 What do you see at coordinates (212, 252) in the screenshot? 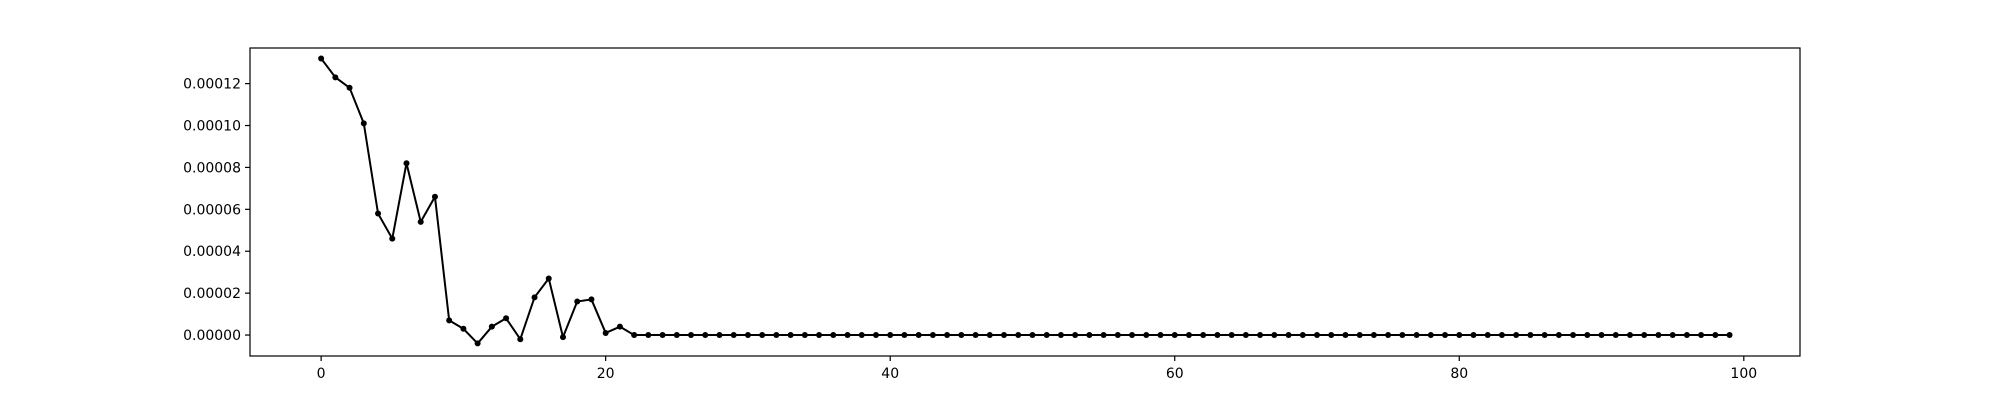
I see `y-tick-label: 0.00004` at bounding box center [212, 252].